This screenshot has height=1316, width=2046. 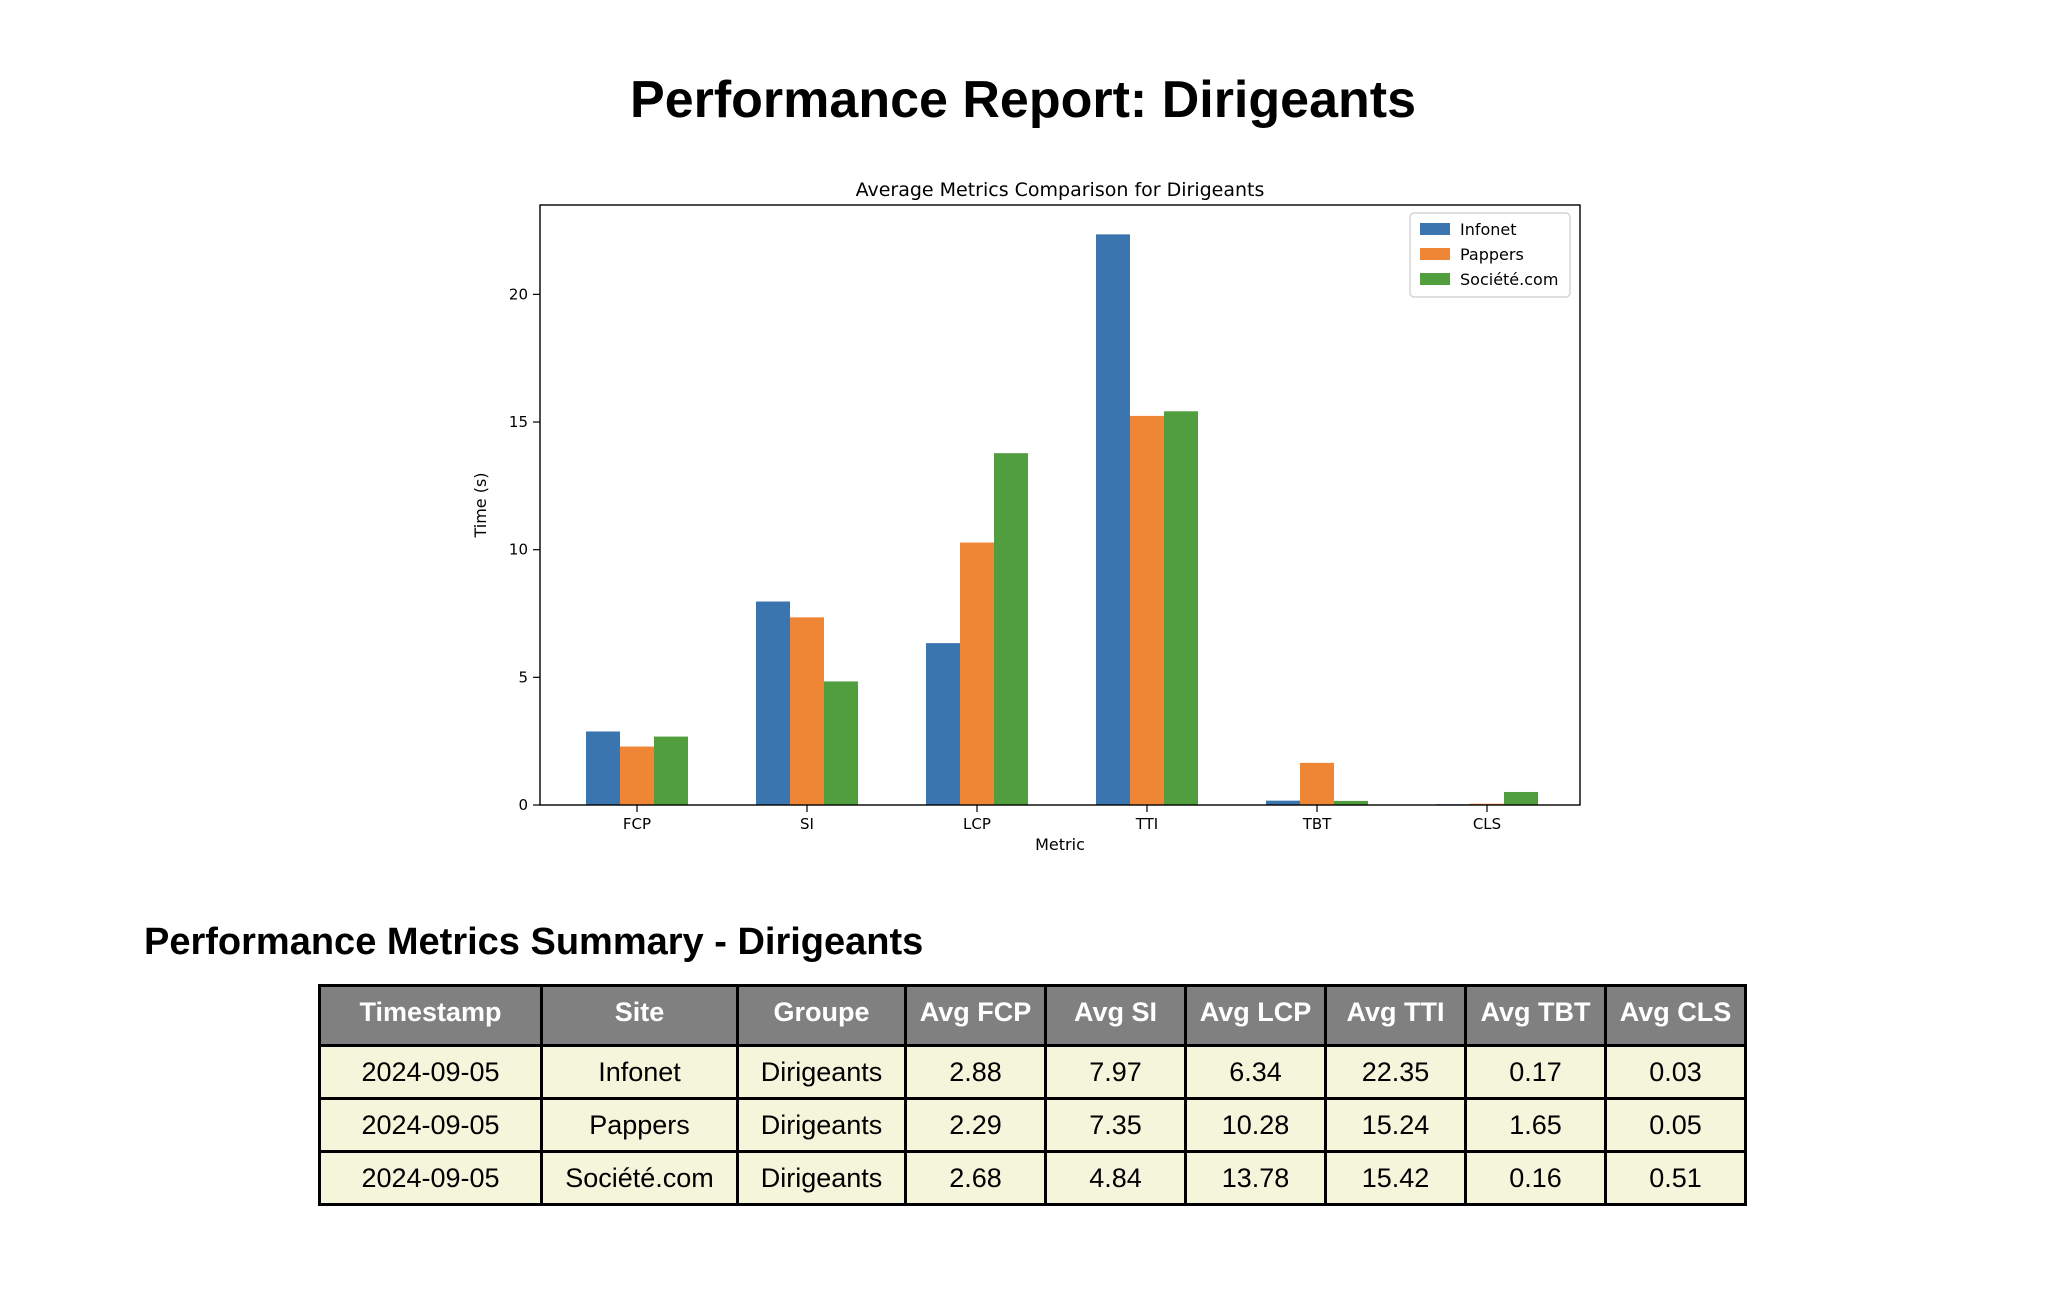 I want to click on table-cell: Infonet, so click(x=639, y=1072).